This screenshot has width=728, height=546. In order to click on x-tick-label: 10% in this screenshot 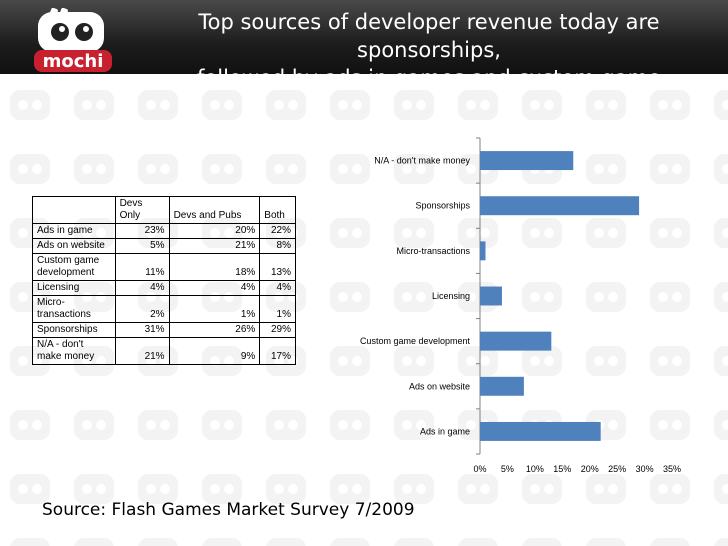, I will do `click(535, 469)`.